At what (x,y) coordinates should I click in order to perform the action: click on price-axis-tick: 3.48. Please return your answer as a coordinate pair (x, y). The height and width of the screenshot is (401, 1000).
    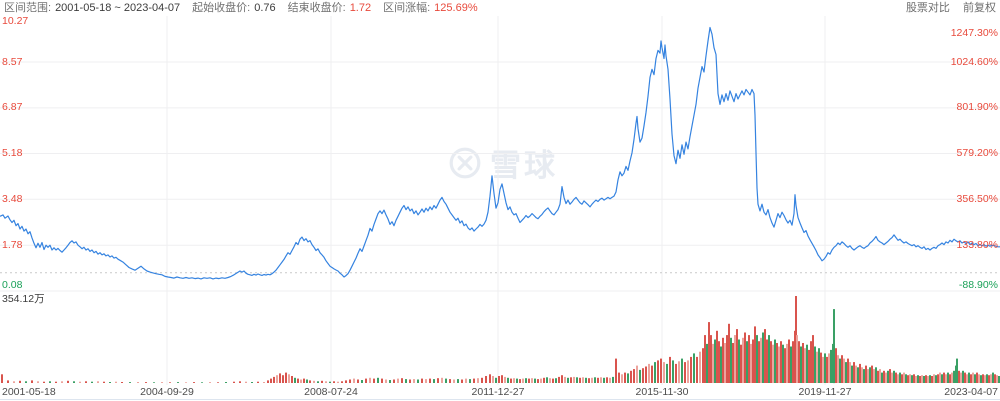
    Looking at the image, I should click on (12, 198).